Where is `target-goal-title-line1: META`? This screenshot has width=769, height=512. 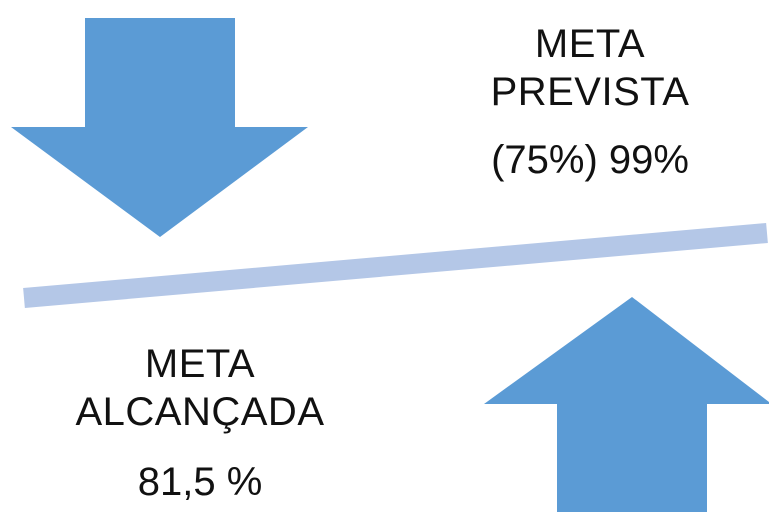 target-goal-title-line1: META is located at coordinates (590, 44).